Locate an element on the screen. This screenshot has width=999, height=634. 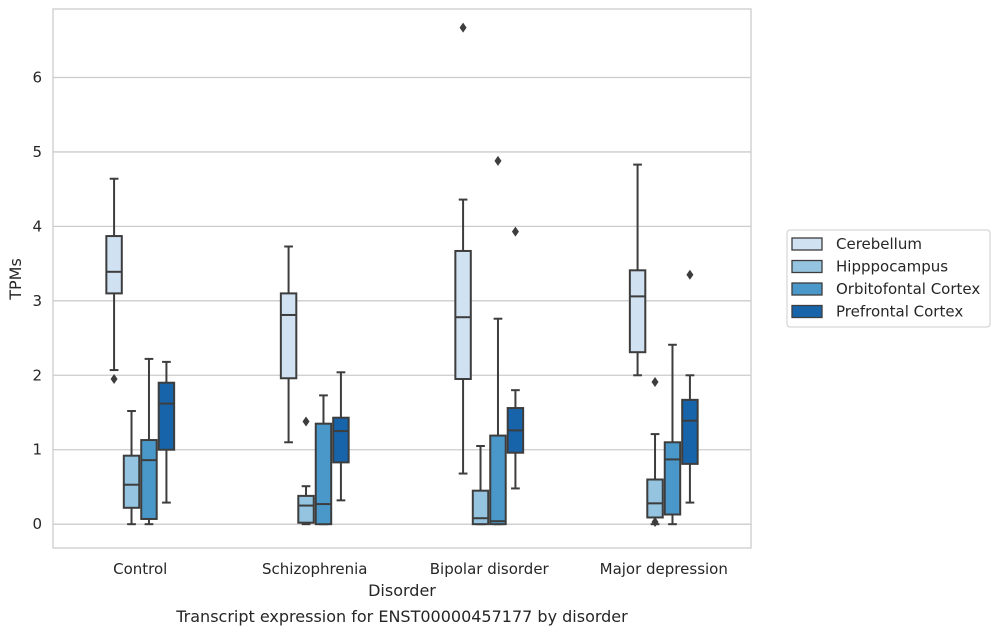
y-tick-label: 2 is located at coordinates (37, 375).